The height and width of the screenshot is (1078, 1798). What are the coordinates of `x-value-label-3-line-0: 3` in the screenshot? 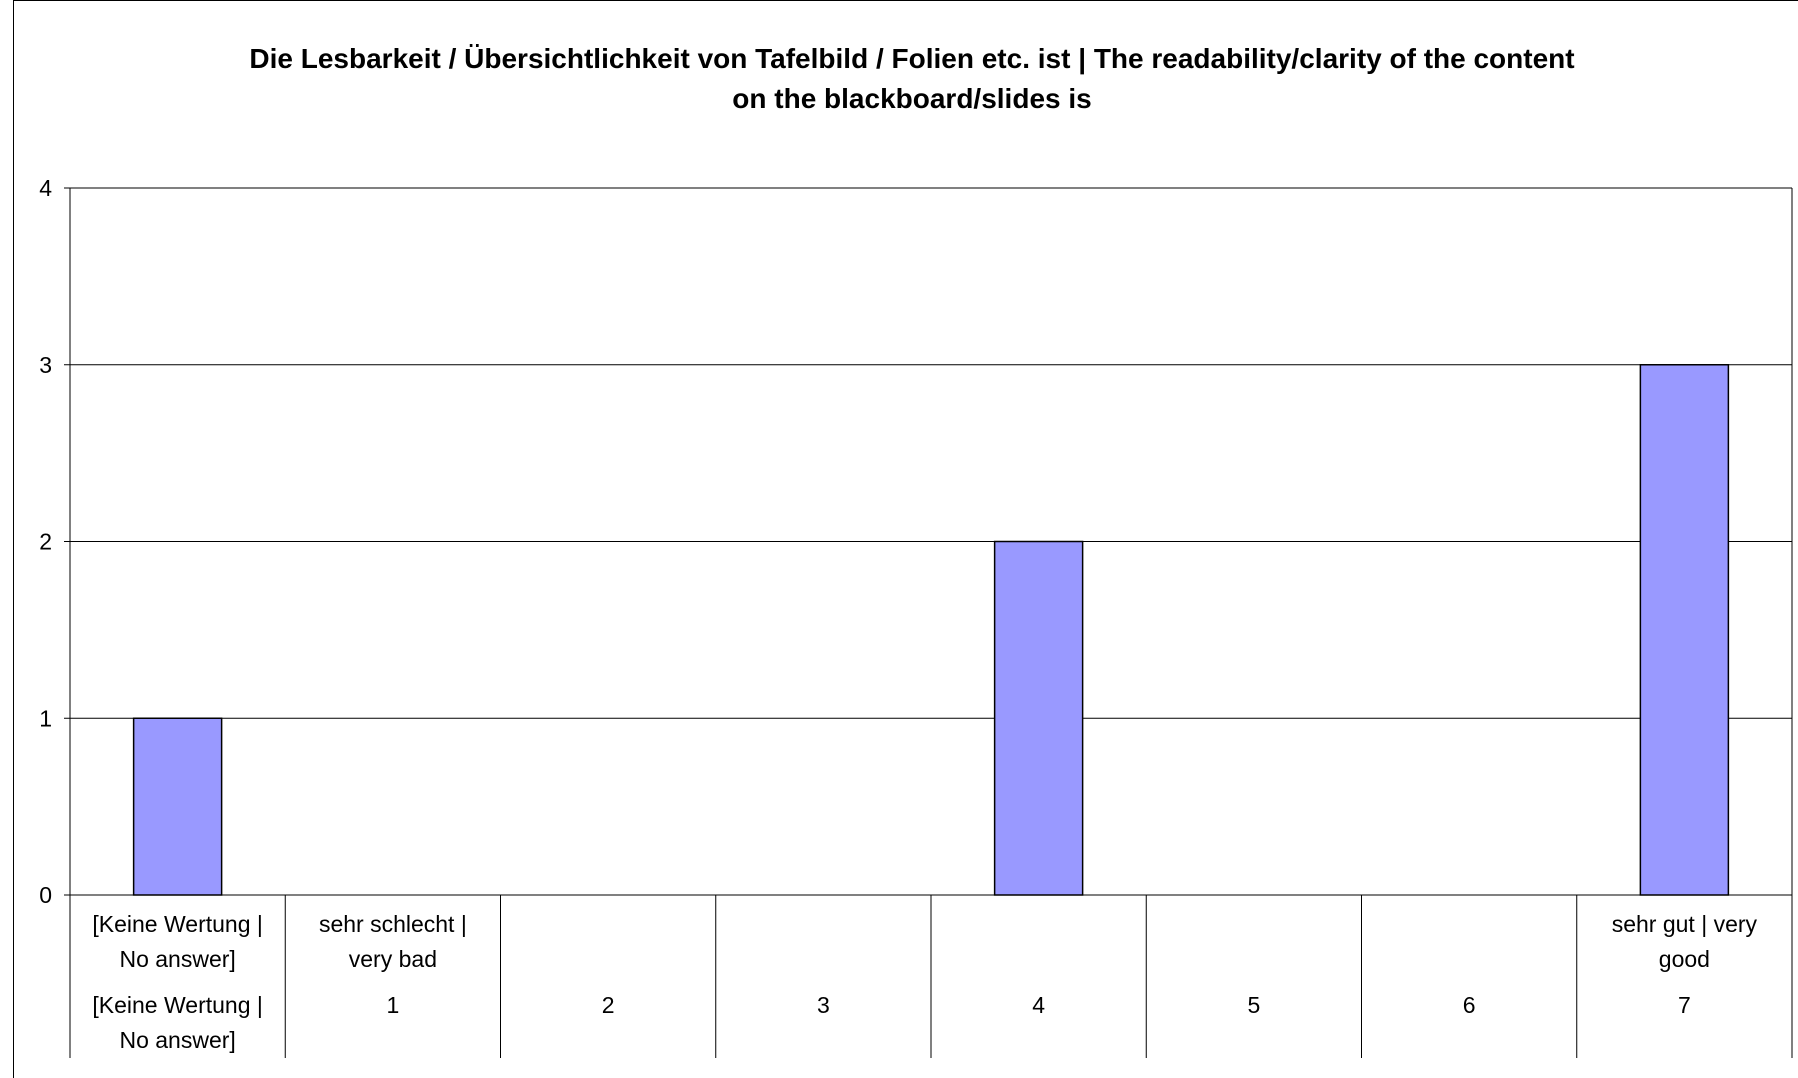 It's located at (823, 1005).